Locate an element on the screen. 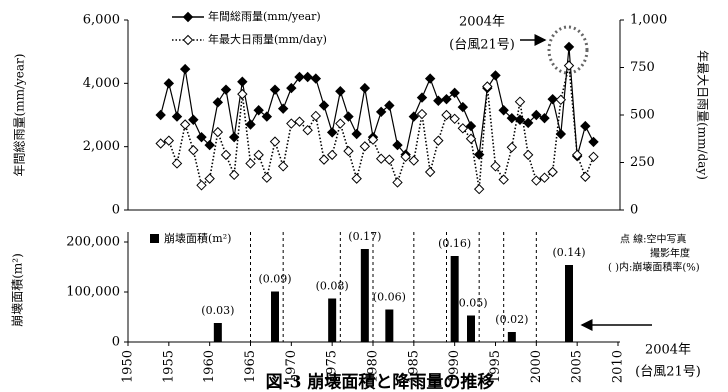  note: 撮影年度 is located at coordinates (670, 253).